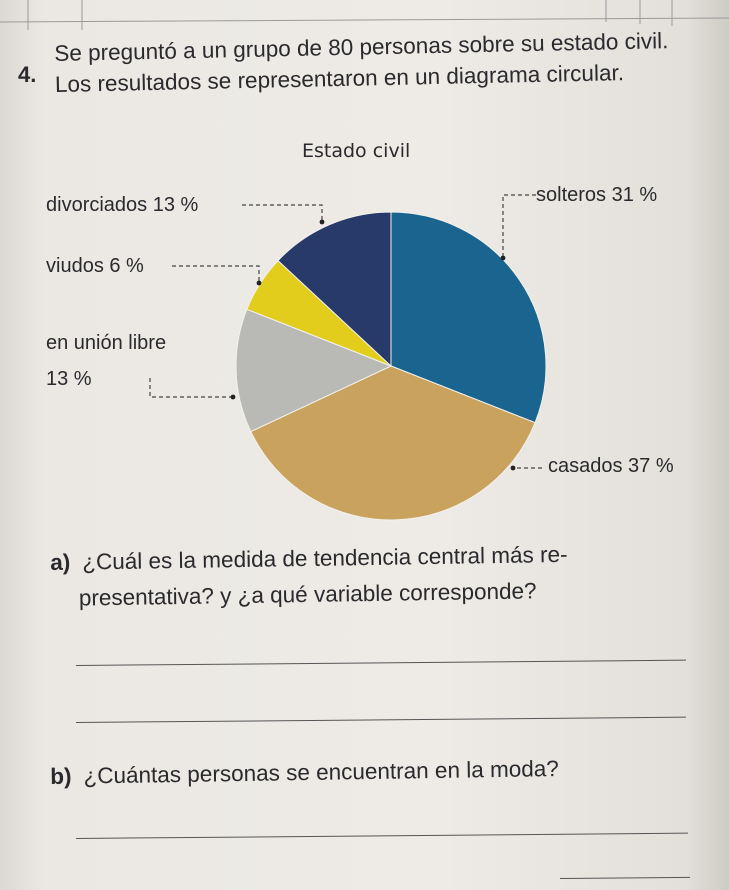 Image resolution: width=729 pixels, height=890 pixels. What do you see at coordinates (597, 195) in the screenshot?
I see `slice-label-solteros: solteros 31 %` at bounding box center [597, 195].